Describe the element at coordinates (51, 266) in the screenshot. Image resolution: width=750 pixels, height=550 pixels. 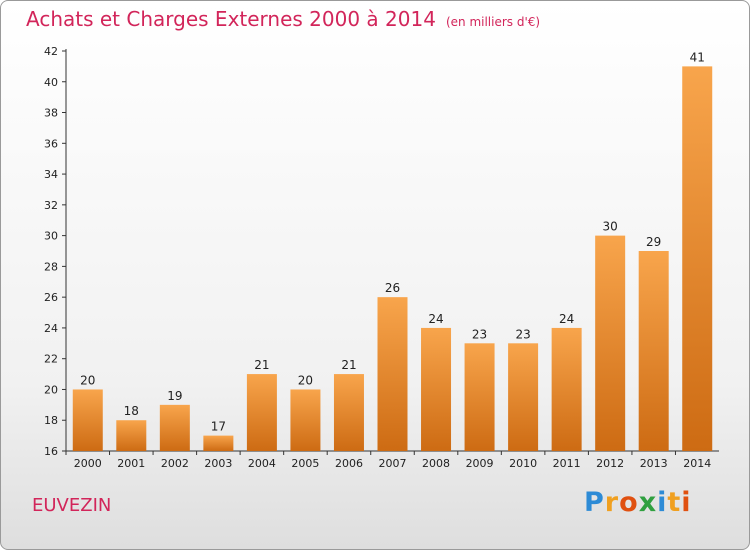
I see `y-tick-label: 28` at that location.